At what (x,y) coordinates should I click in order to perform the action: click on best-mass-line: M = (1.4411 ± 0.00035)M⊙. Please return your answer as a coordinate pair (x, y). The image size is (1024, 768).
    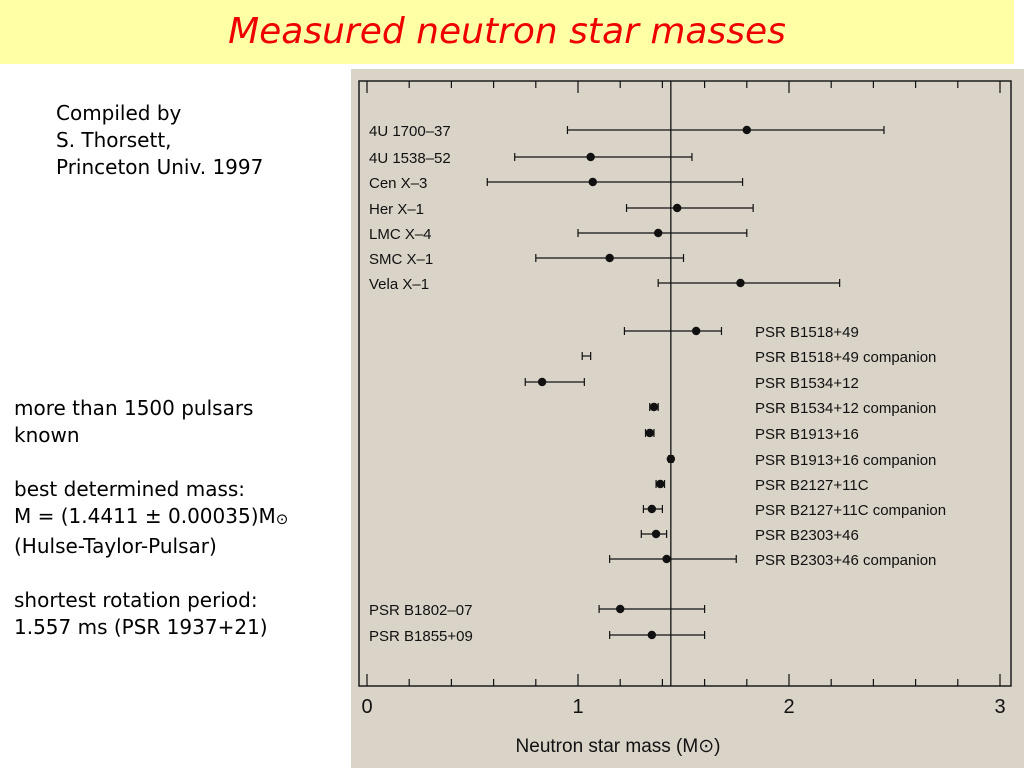
    Looking at the image, I should click on (151, 518).